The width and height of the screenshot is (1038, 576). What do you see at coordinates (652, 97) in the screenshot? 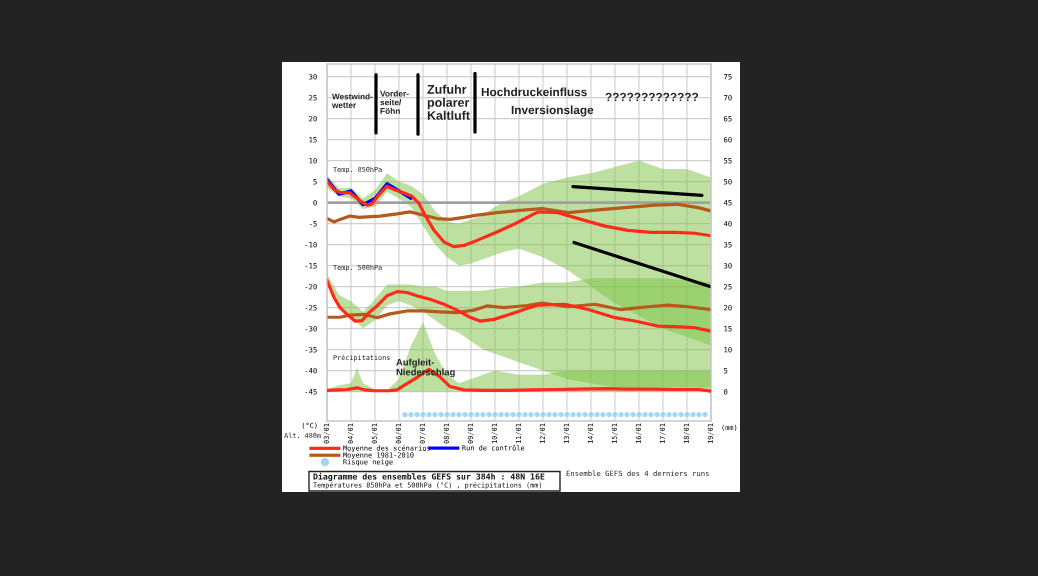
I see `annotation: ?????????????` at bounding box center [652, 97].